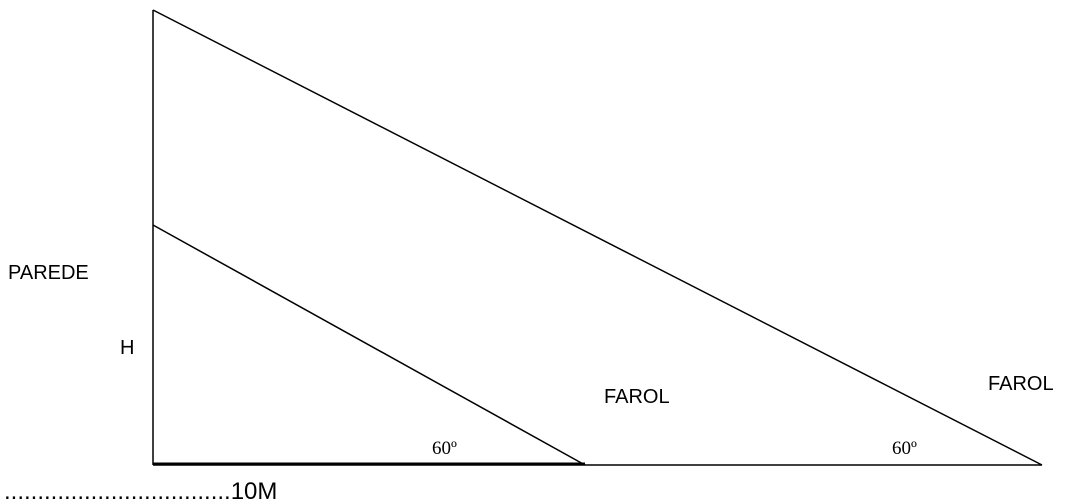 This screenshot has width=1078, height=503. What do you see at coordinates (127, 348) in the screenshot?
I see `height-label: H` at bounding box center [127, 348].